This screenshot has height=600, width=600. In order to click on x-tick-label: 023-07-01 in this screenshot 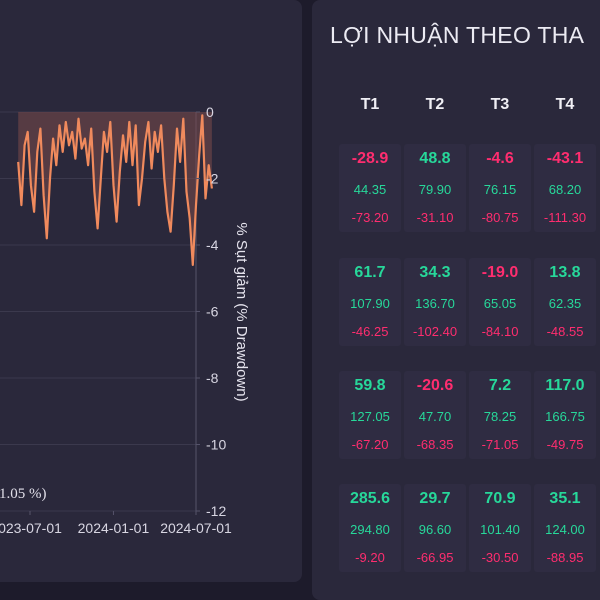, I will do `click(31, 528)`.